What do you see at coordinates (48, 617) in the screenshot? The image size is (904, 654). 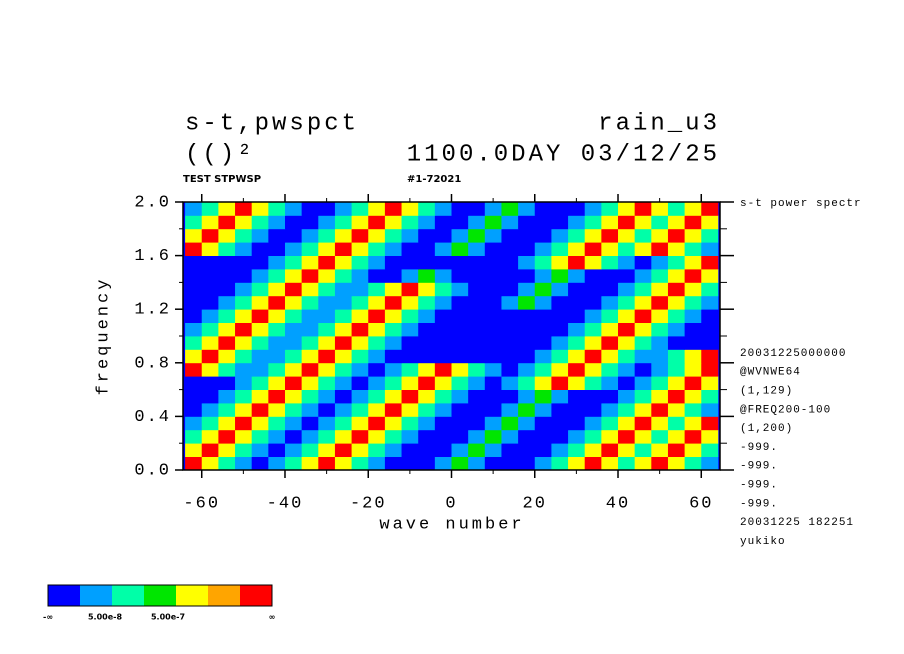 I see `colorbar-label: -∞` at bounding box center [48, 617].